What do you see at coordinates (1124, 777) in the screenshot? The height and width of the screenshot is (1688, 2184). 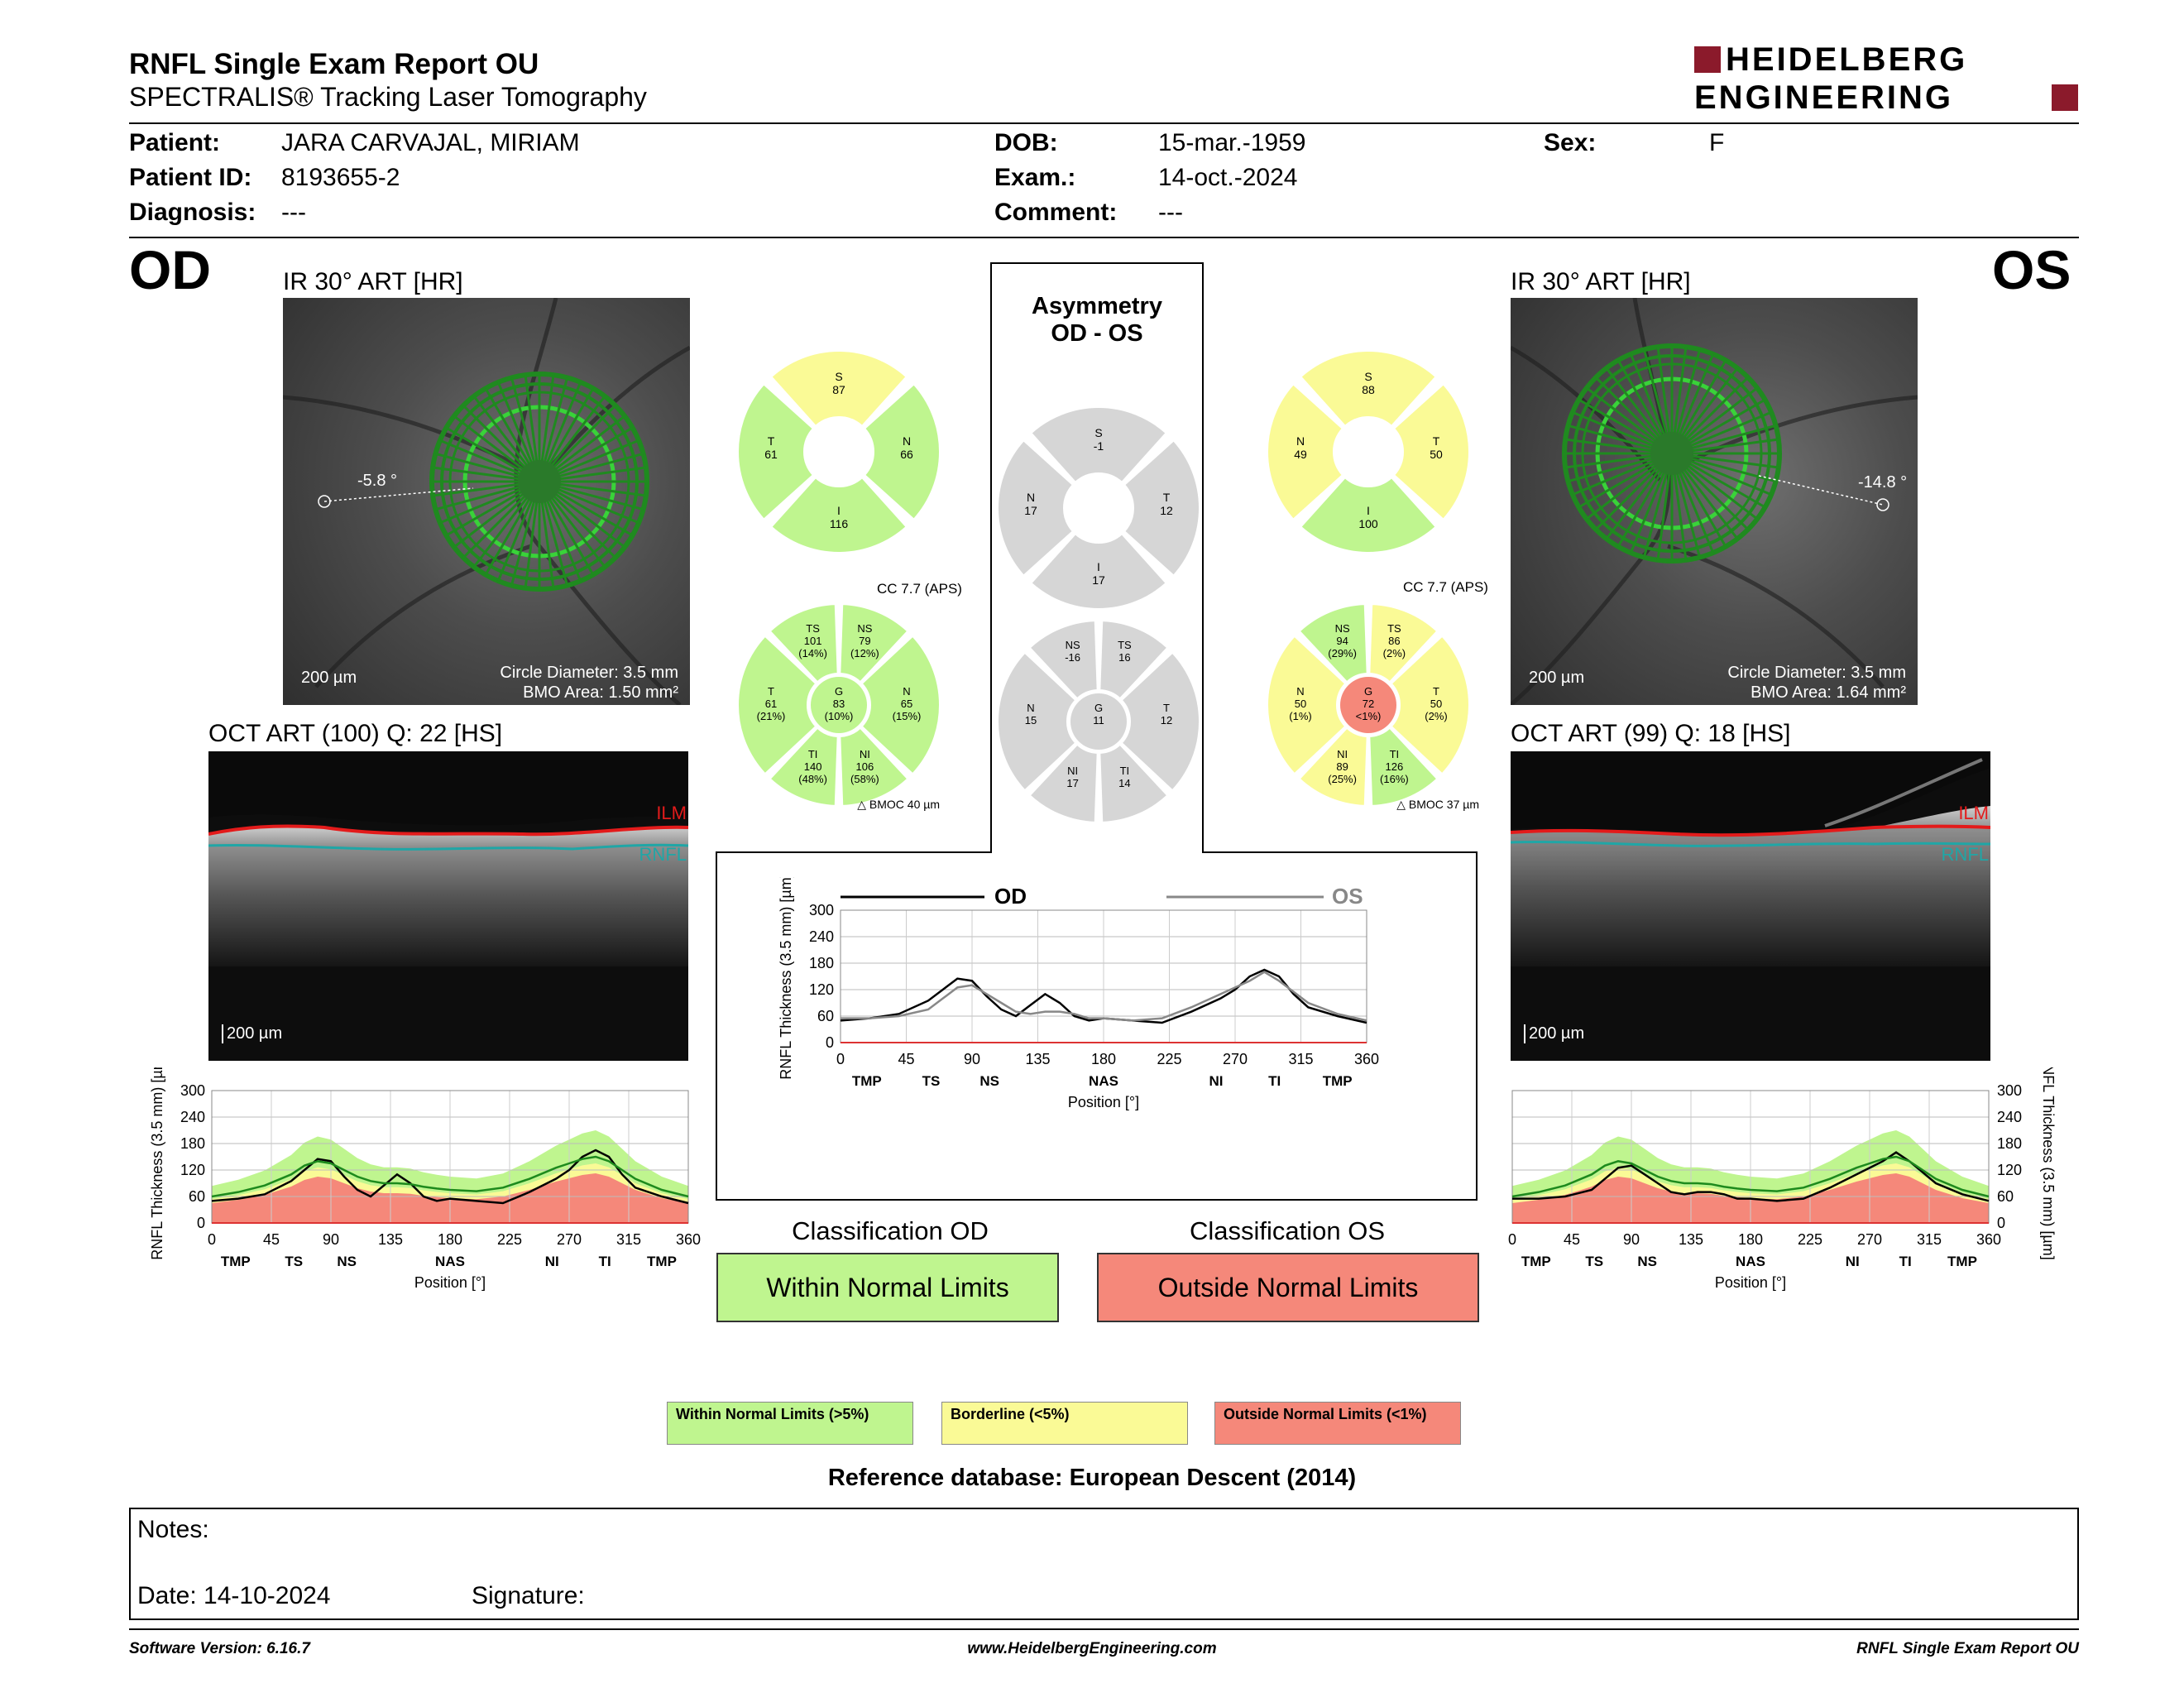 I see `asym-sector-label-ti: TI 14` at bounding box center [1124, 777].